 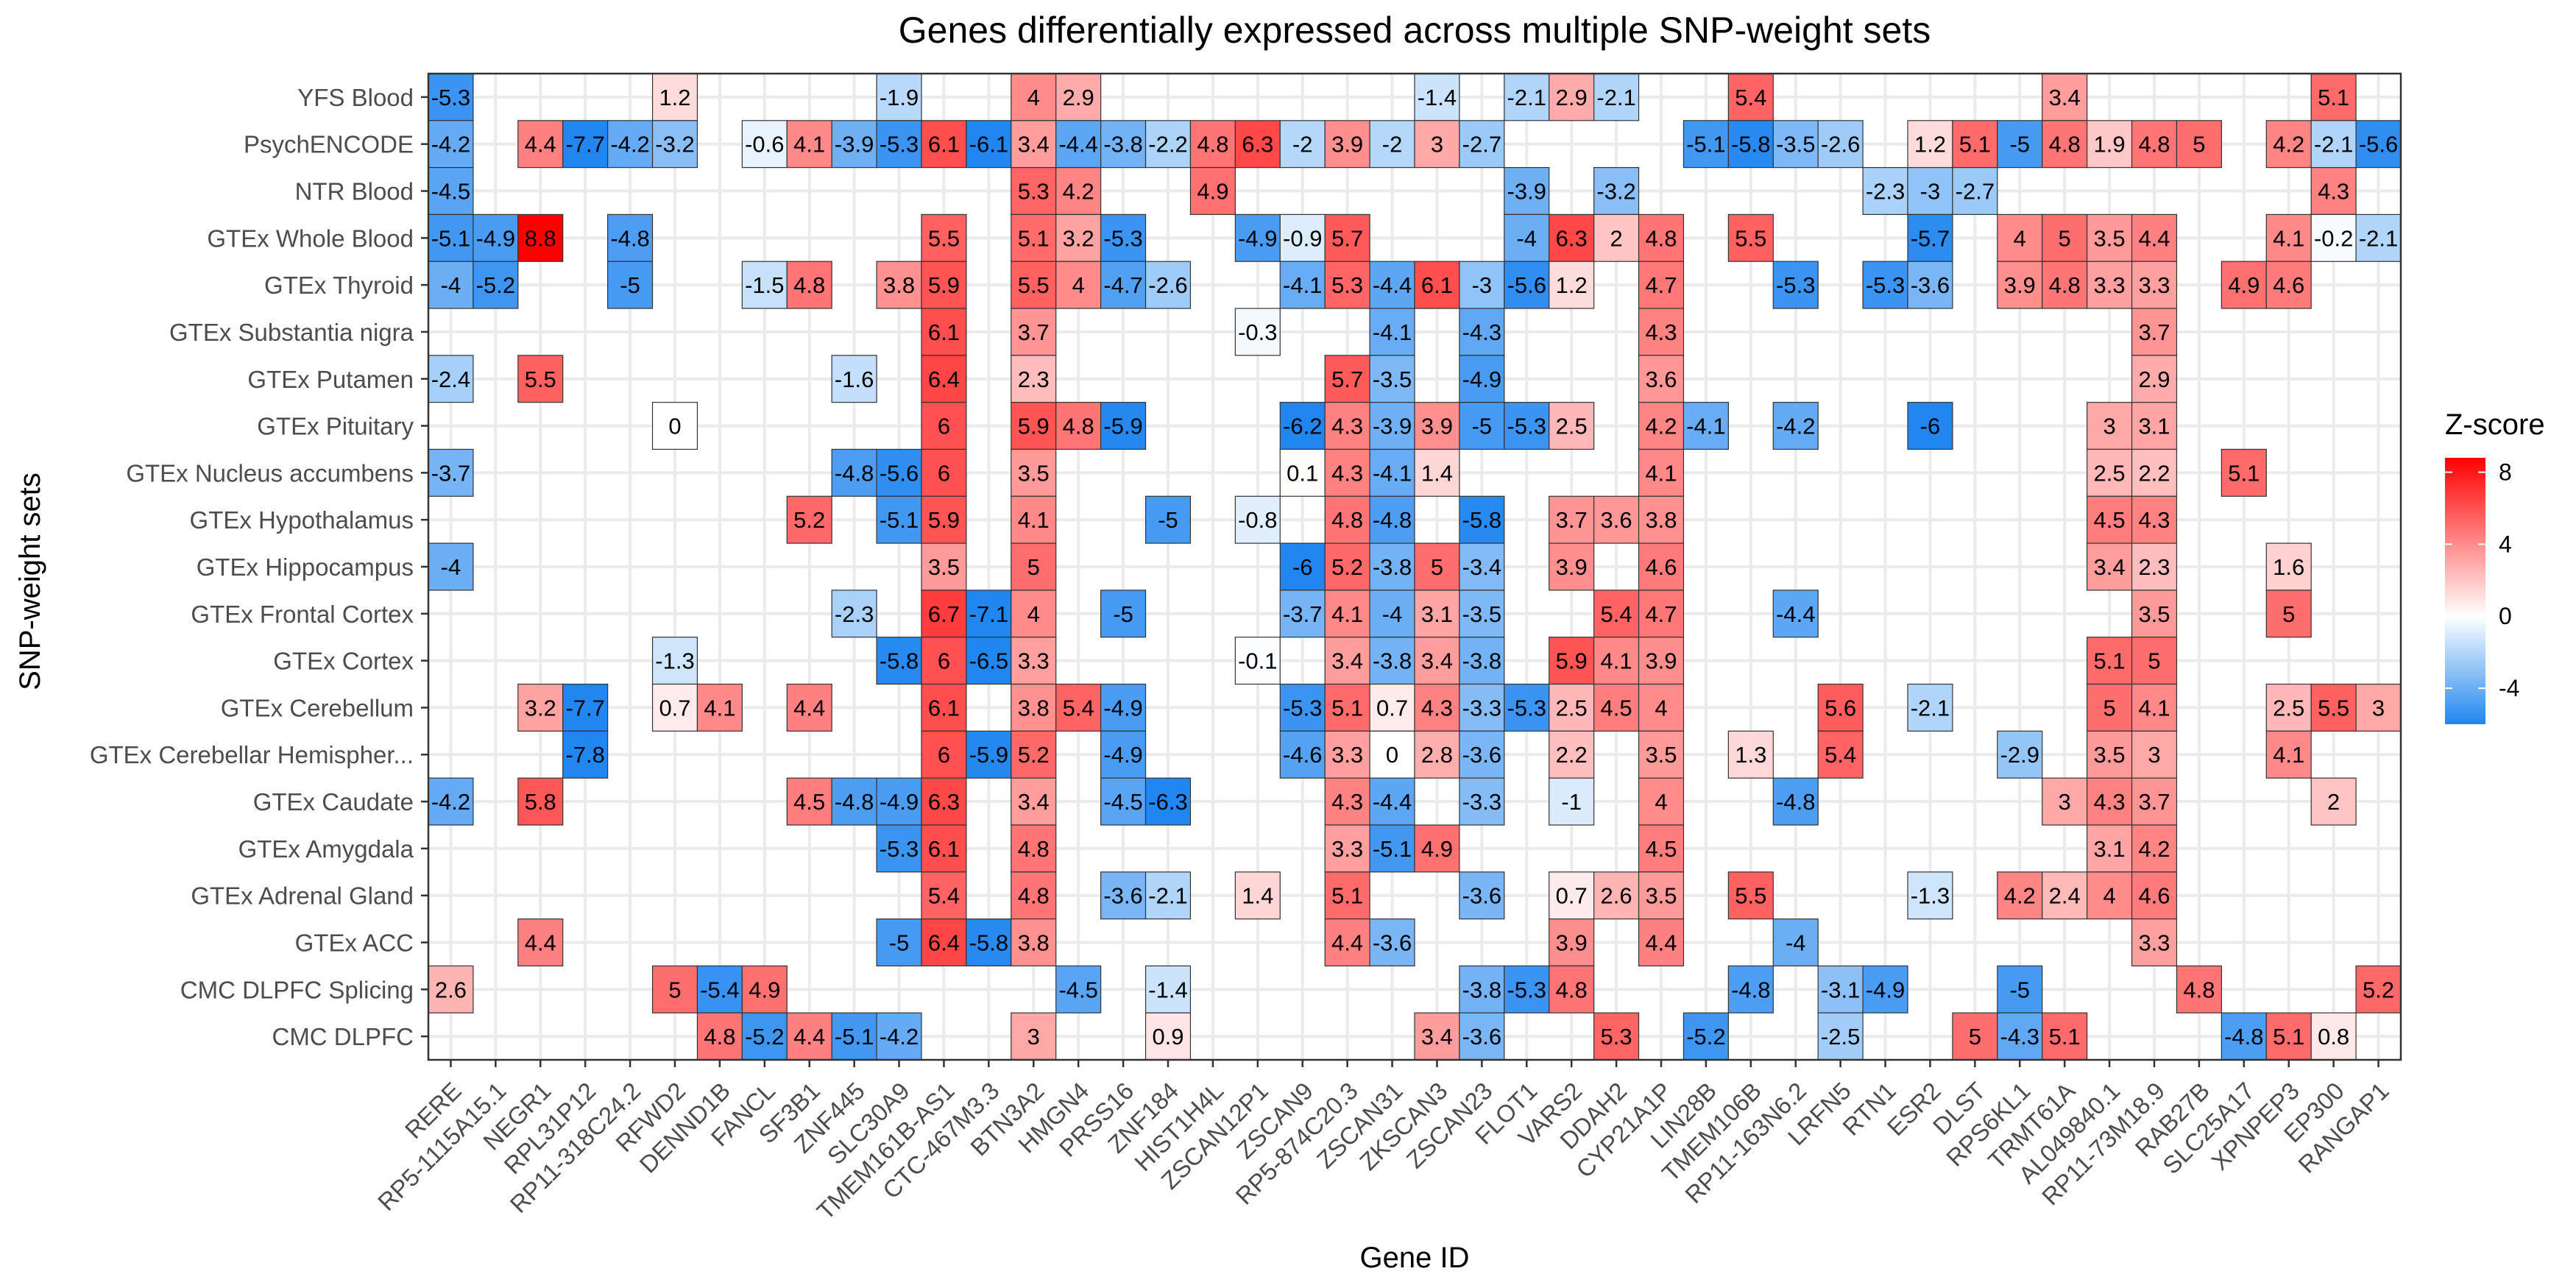 What do you see at coordinates (1527, 192) in the screenshot?
I see `cell-value-label: -3.9` at bounding box center [1527, 192].